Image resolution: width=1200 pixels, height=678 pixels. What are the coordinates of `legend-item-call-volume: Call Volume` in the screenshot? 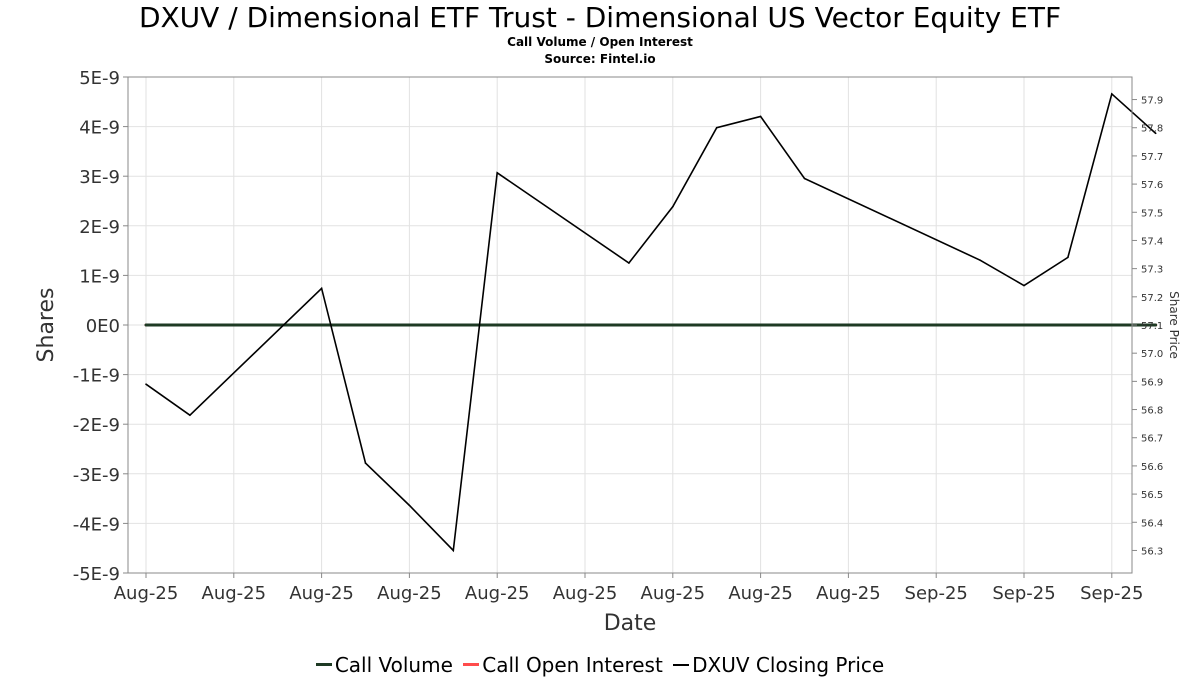 It's located at (384, 665).